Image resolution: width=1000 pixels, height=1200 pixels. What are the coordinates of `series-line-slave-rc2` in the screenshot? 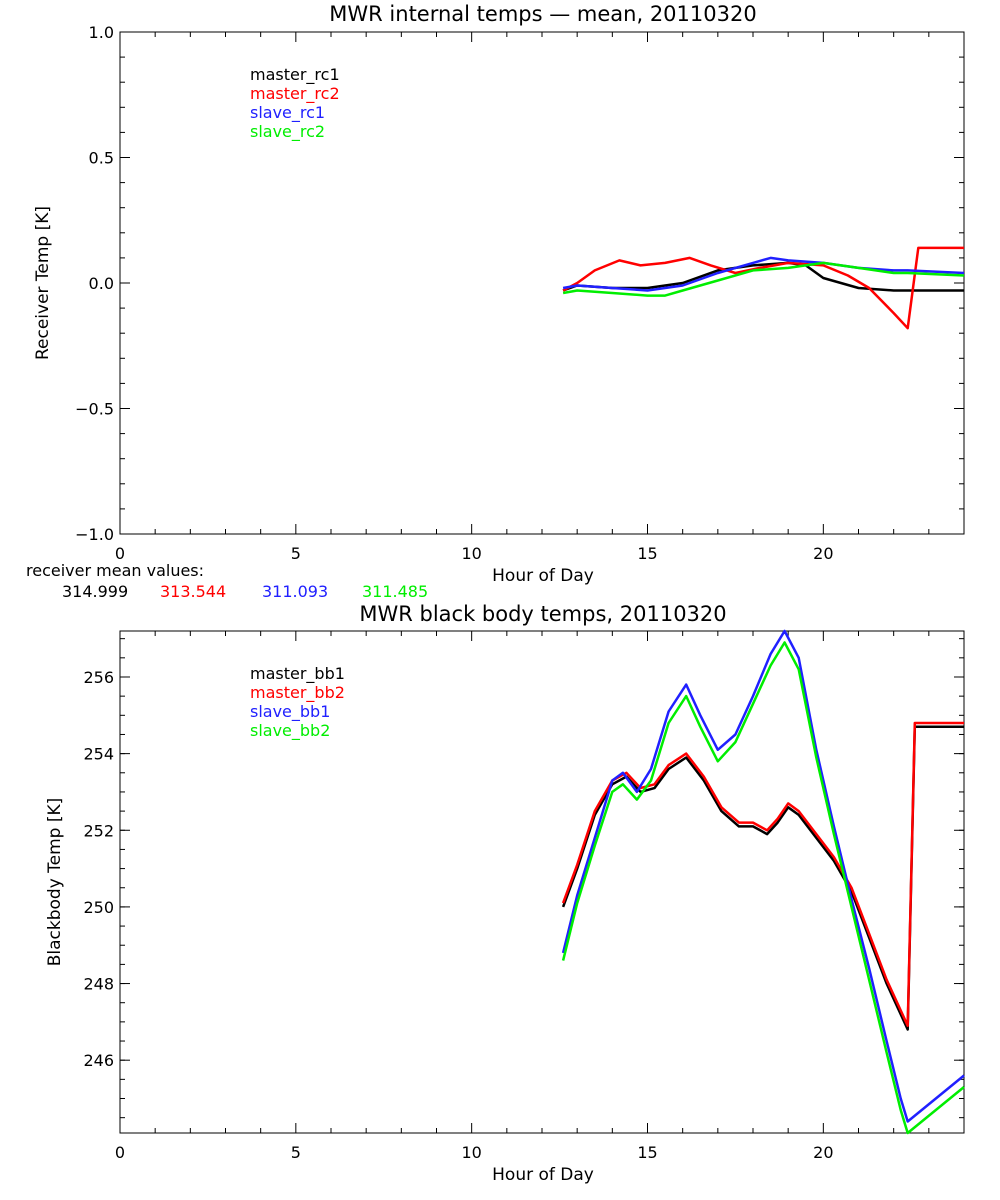 It's located at (763, 279).